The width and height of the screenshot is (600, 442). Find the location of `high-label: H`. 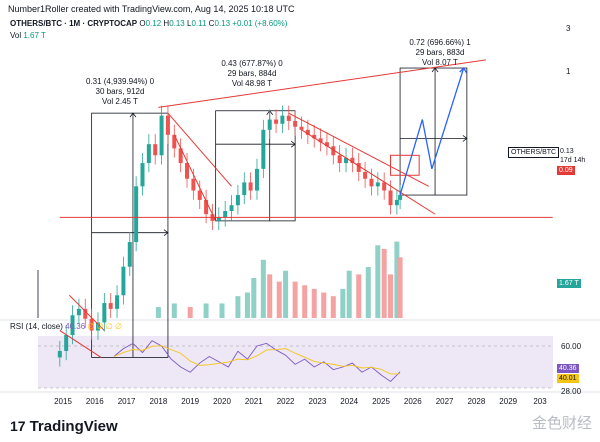

high-label: H is located at coordinates (166, 23).